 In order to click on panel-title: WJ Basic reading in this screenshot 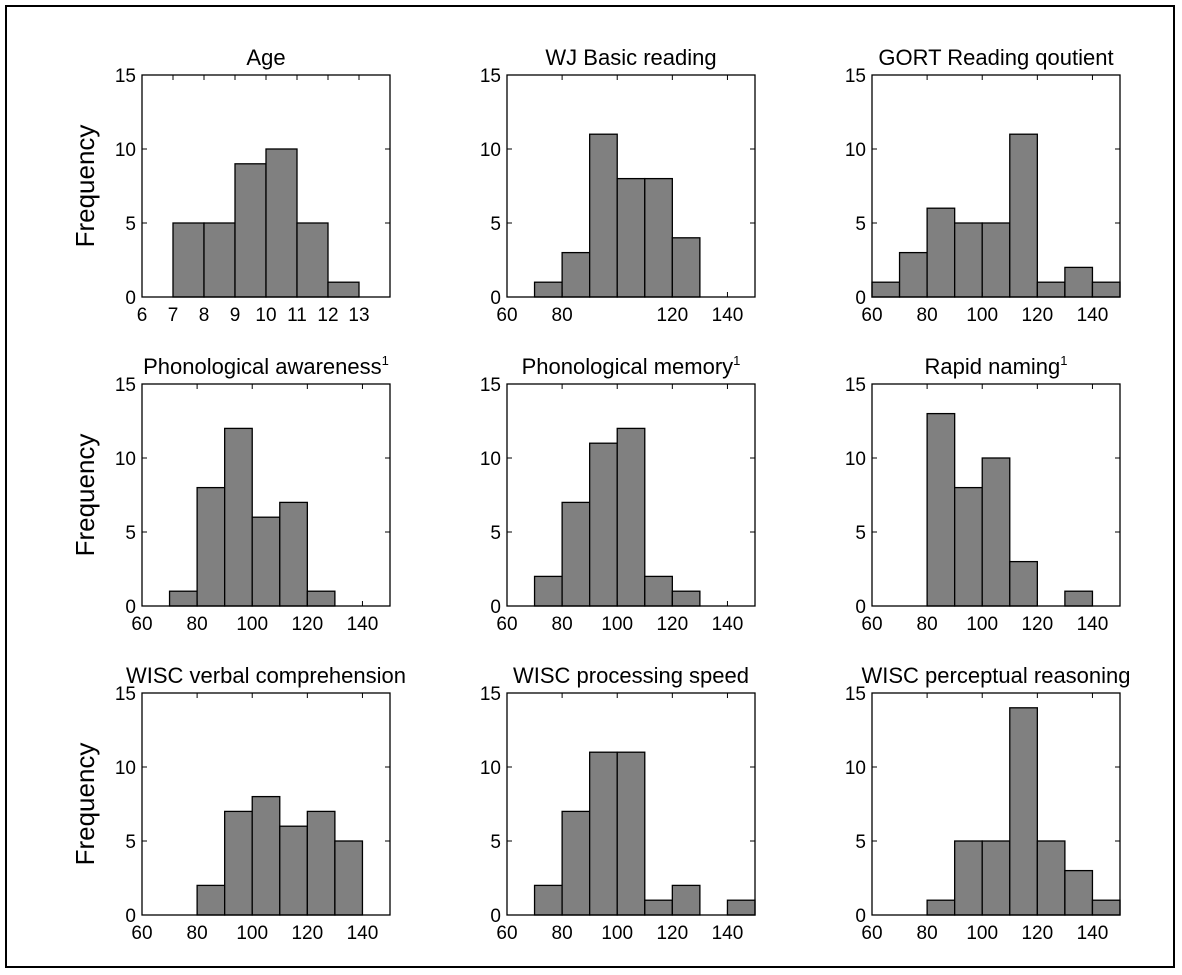, I will do `click(630, 57)`.